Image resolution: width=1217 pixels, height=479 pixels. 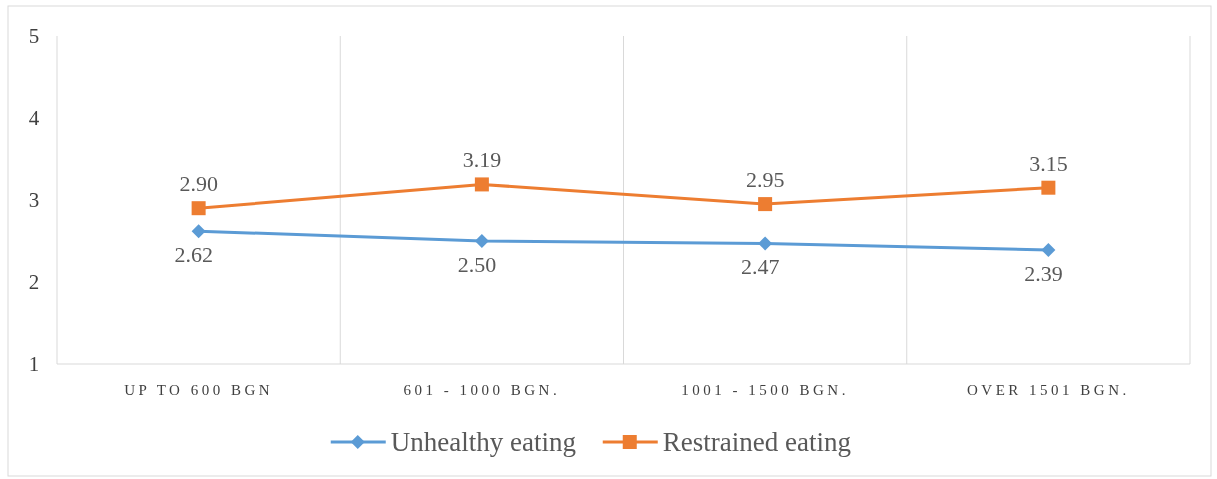 I want to click on y-tick-label: 3, so click(x=34, y=200).